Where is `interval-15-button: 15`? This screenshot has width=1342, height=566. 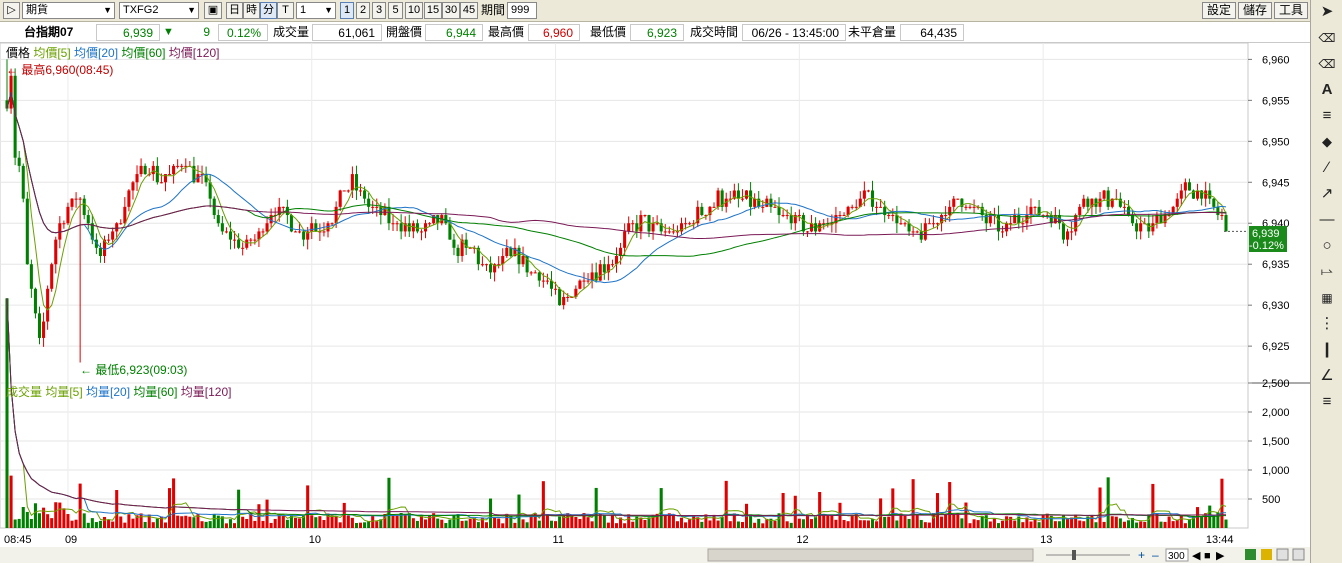
interval-15-button: 15 is located at coordinates (433, 10).